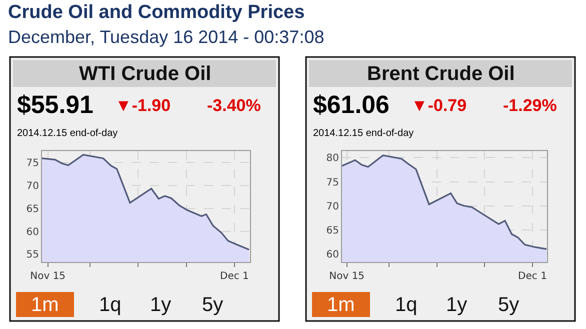  I want to click on text: ▼-1.90, so click(143, 105).